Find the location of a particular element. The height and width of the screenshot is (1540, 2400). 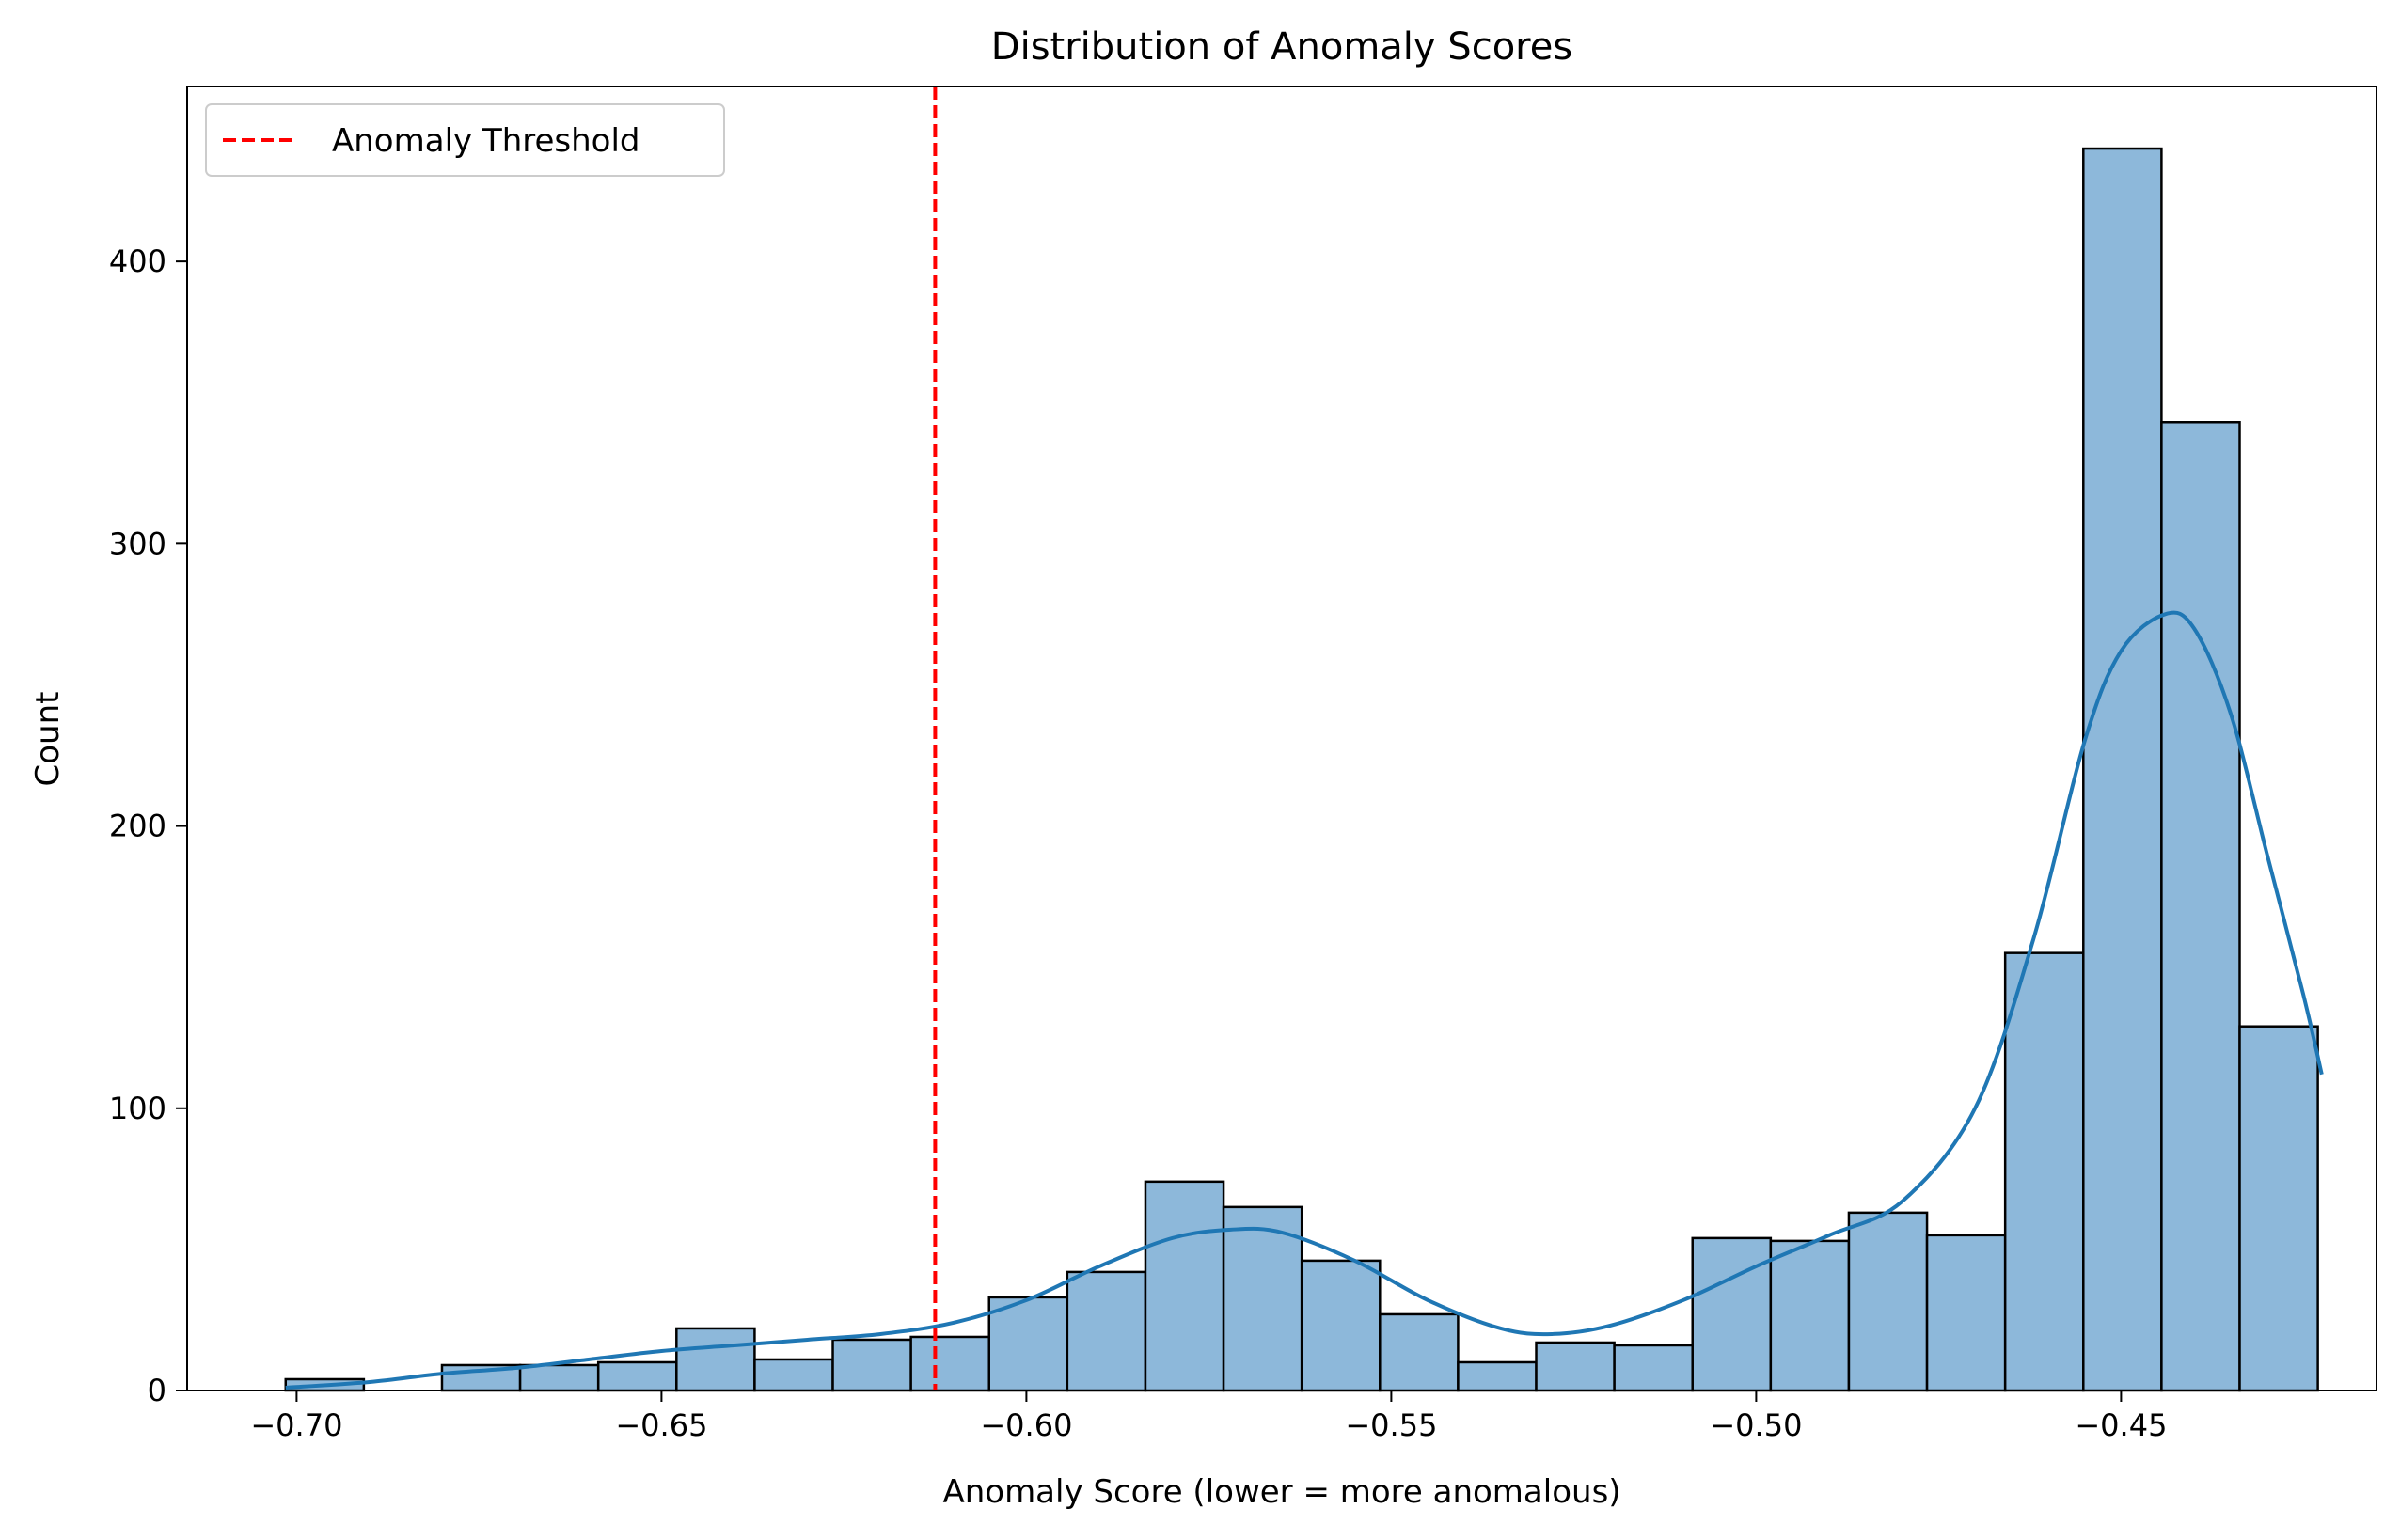

y-tick-label: 0 is located at coordinates (157, 1390).